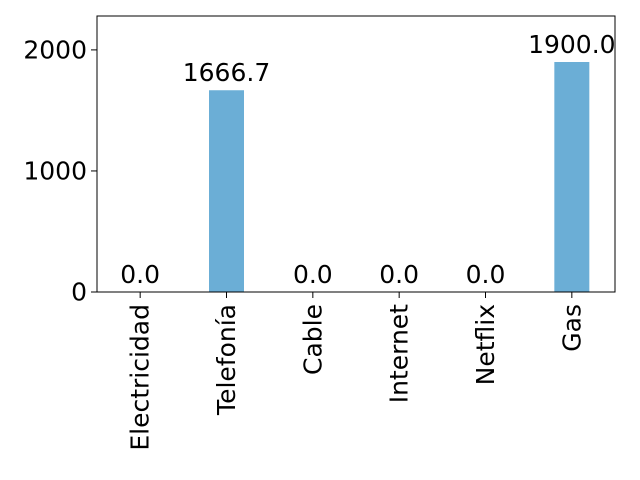 This screenshot has height=480, width=640. I want to click on bar-telefonía, so click(226, 191).